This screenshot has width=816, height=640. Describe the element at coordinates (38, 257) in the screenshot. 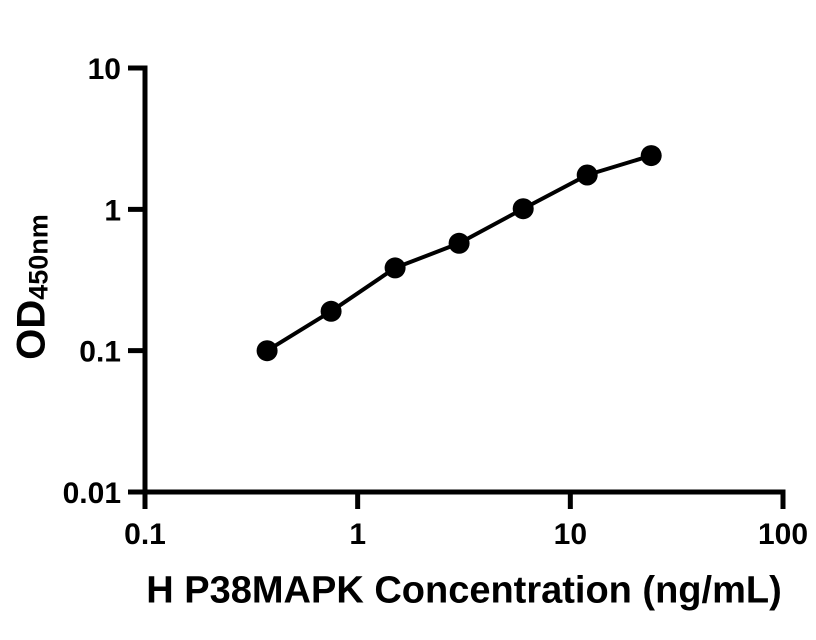

I see `y-axis-title-subscript: 450nm` at that location.